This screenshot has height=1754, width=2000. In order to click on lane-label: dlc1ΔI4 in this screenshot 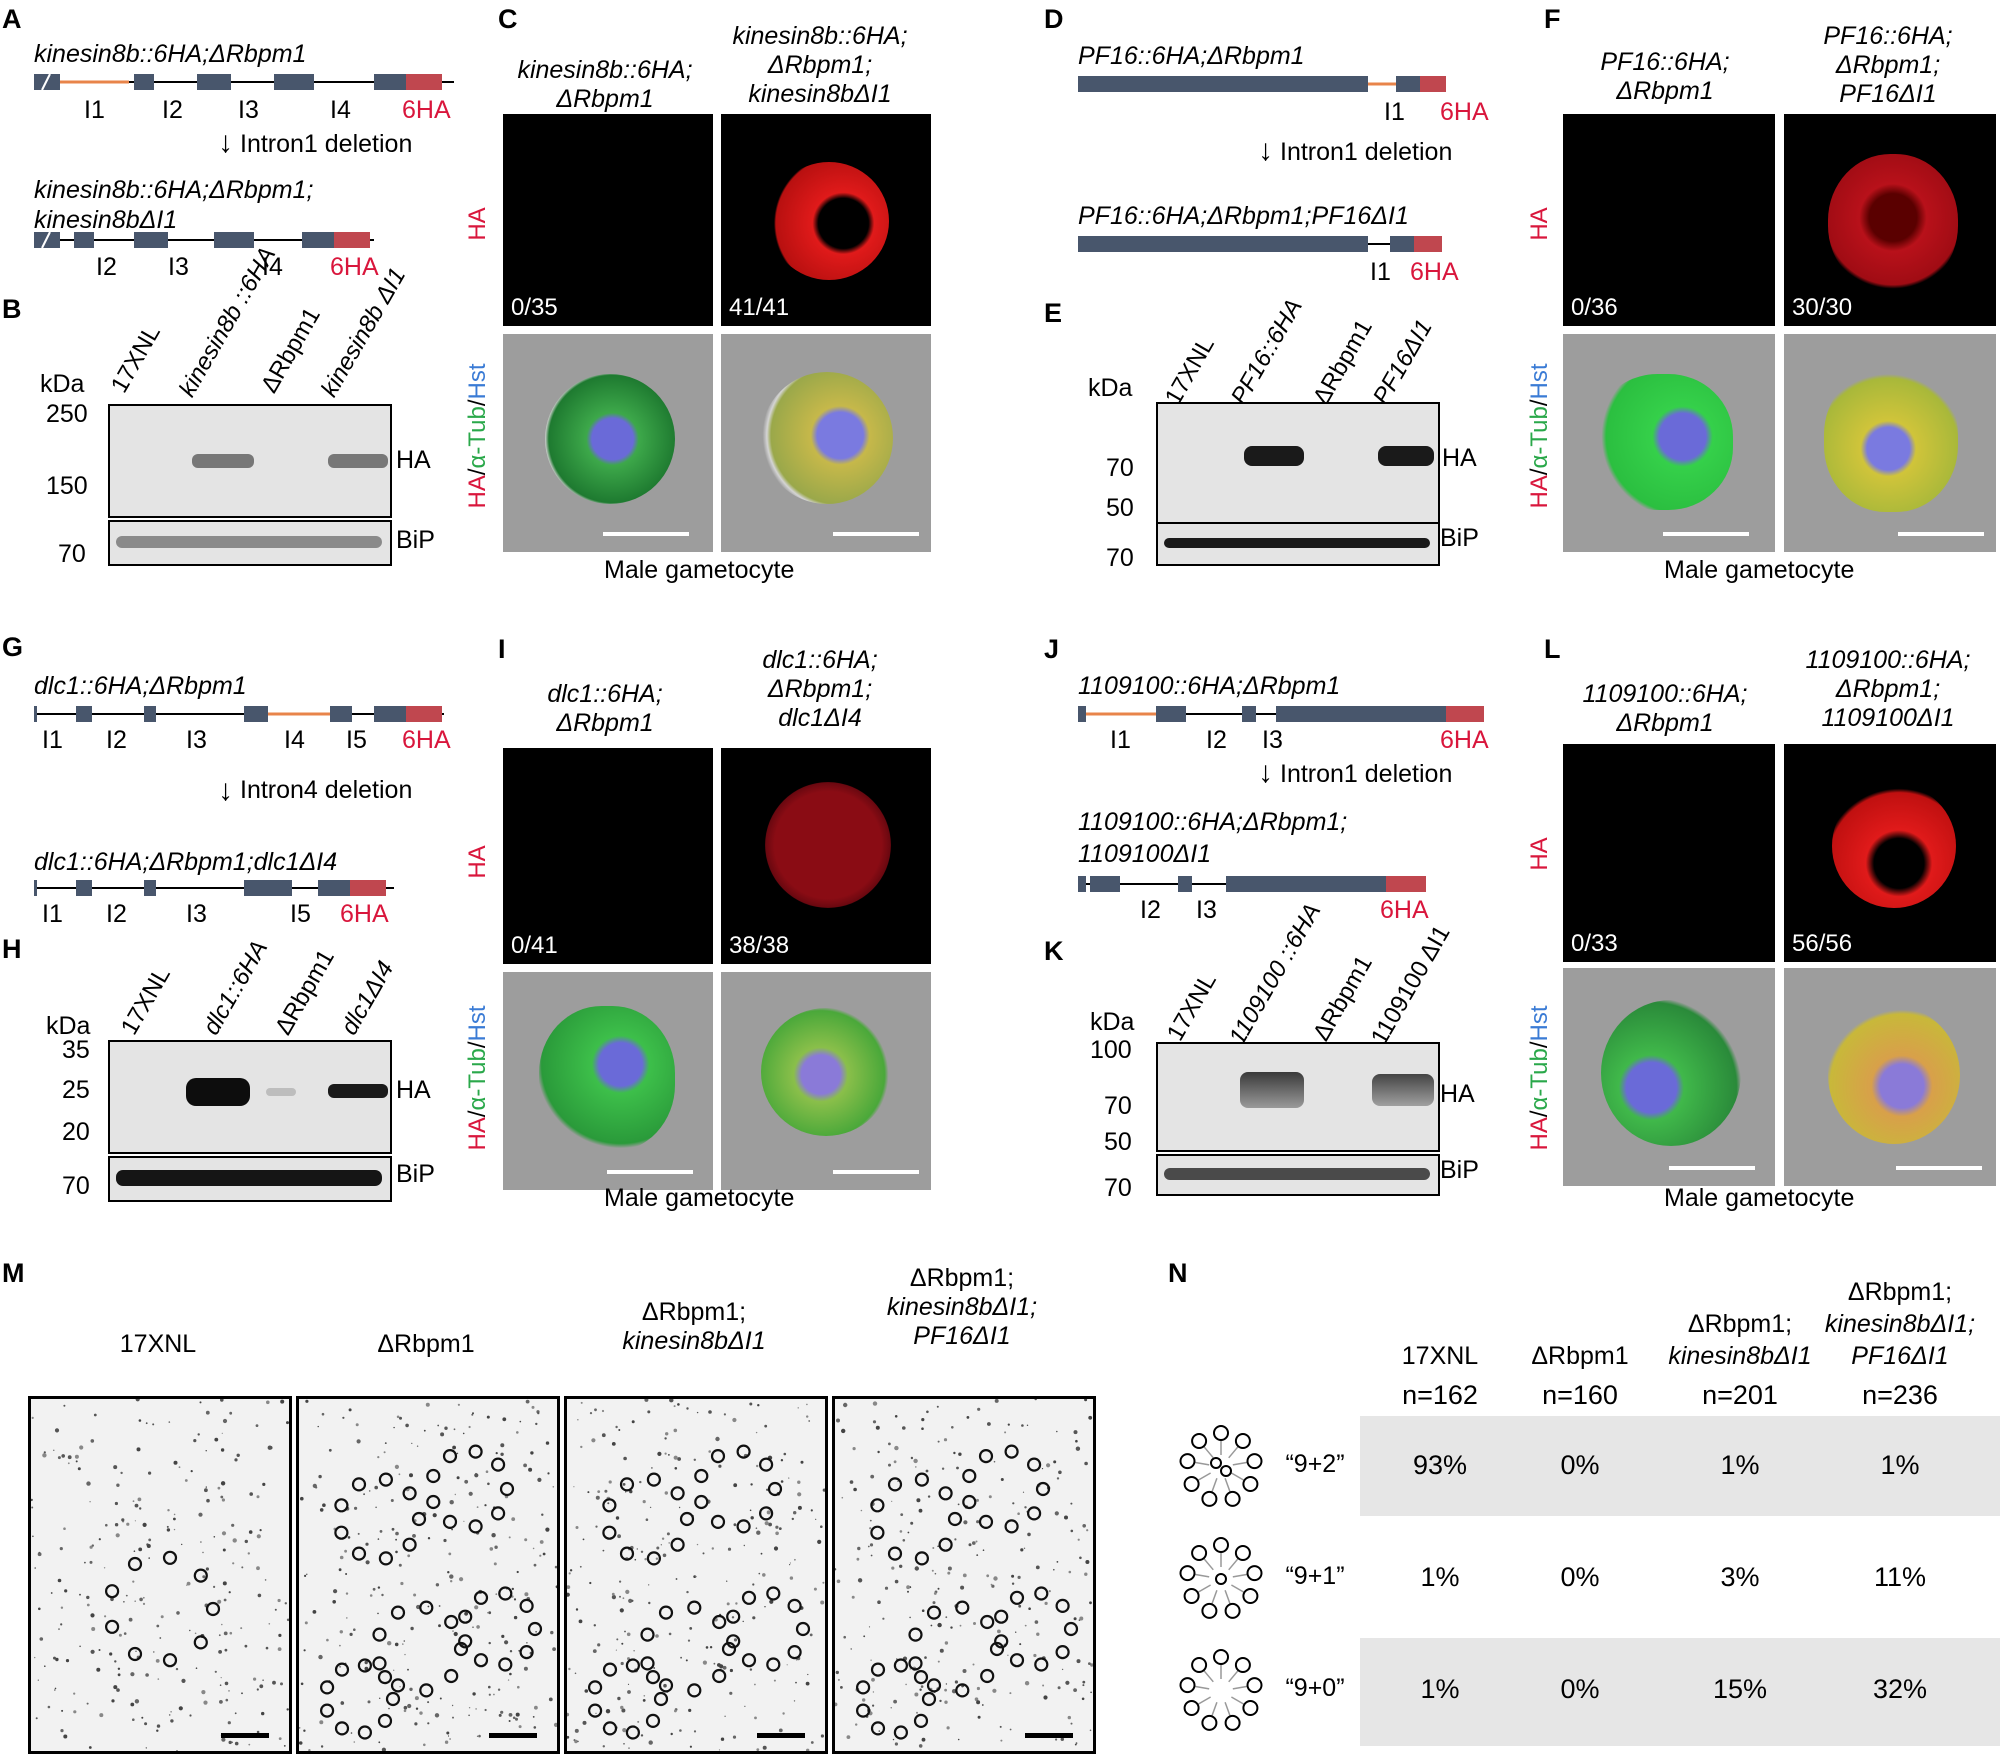, I will do `click(367, 998)`.